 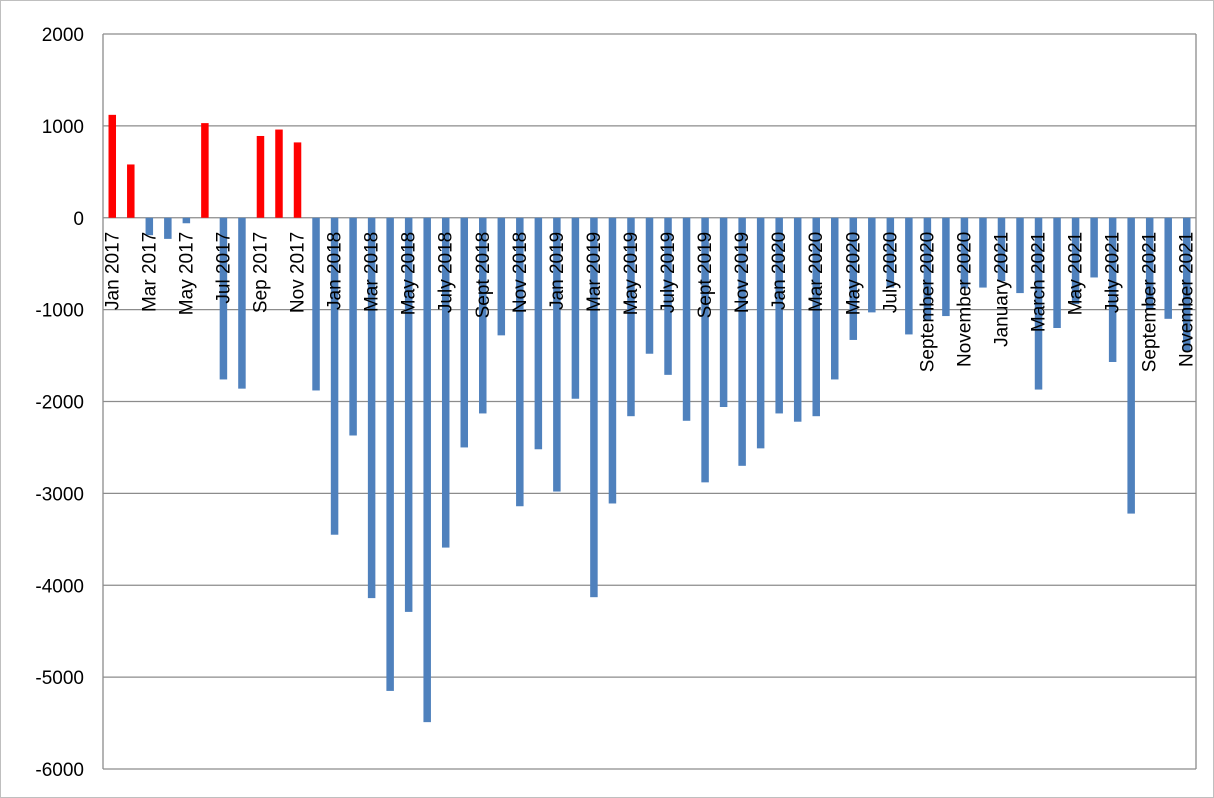 I want to click on x-tick-label: July 2019, so click(x=668, y=272).